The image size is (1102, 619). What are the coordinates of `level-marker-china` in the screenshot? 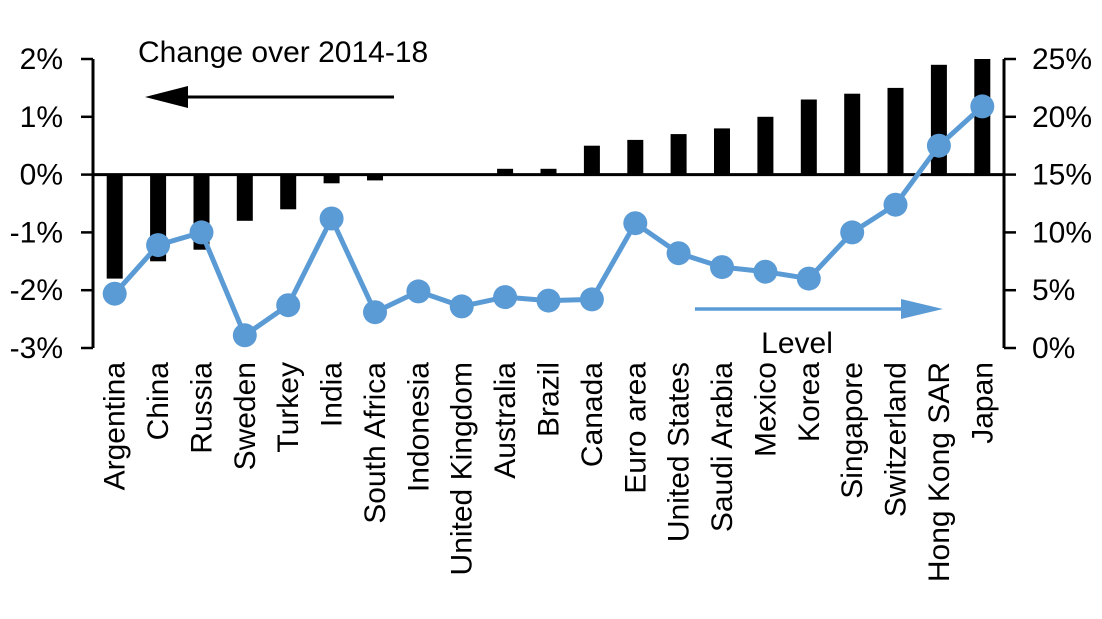 It's located at (158, 245).